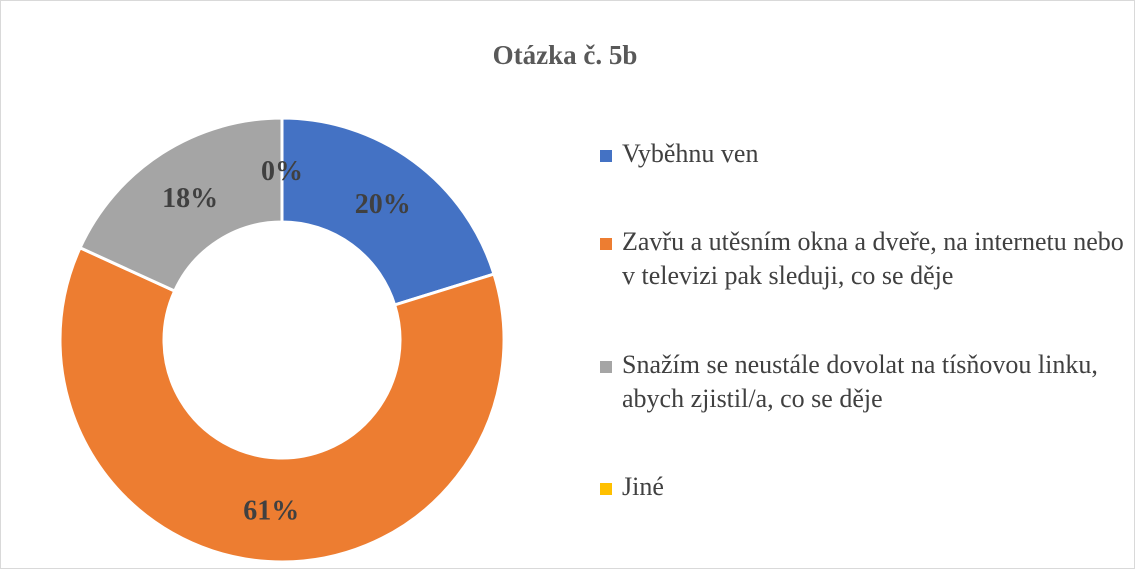 This screenshot has width=1135, height=569. What do you see at coordinates (383, 204) in the screenshot?
I see `data-label: 20%` at bounding box center [383, 204].